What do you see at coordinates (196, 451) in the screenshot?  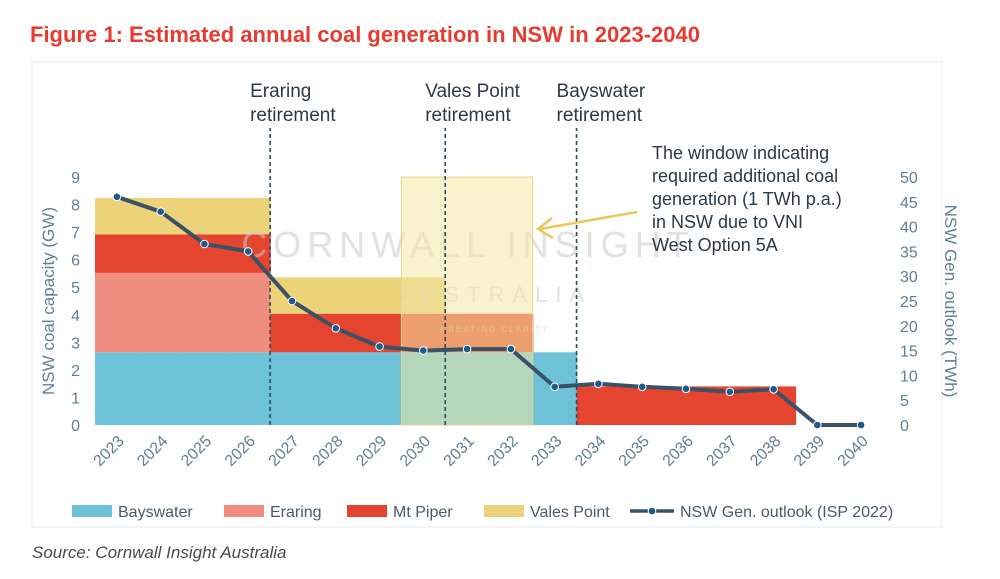 I see `x-tick-label: 2025` at bounding box center [196, 451].